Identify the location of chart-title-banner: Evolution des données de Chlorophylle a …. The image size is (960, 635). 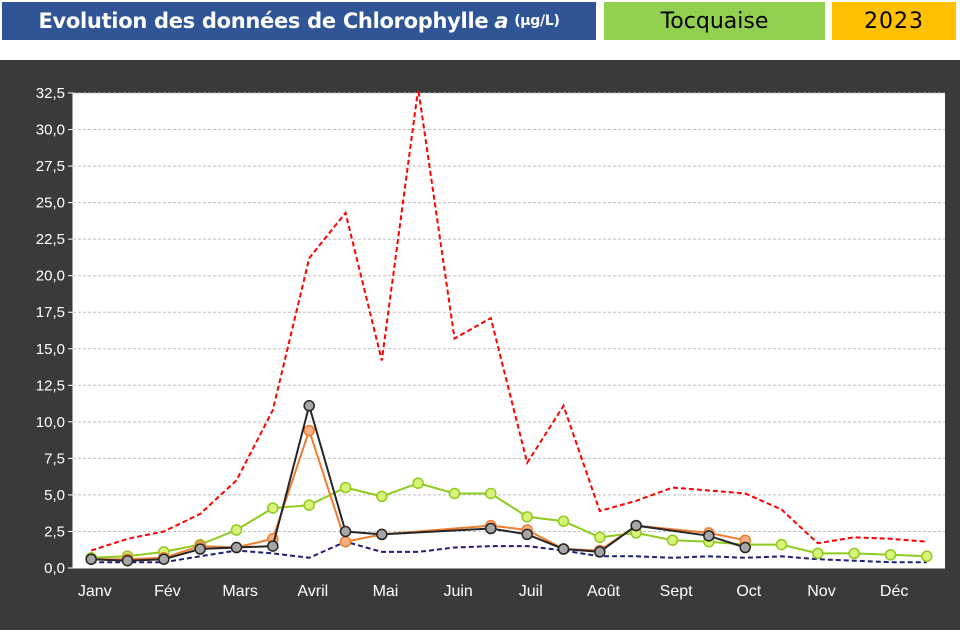
(299, 21).